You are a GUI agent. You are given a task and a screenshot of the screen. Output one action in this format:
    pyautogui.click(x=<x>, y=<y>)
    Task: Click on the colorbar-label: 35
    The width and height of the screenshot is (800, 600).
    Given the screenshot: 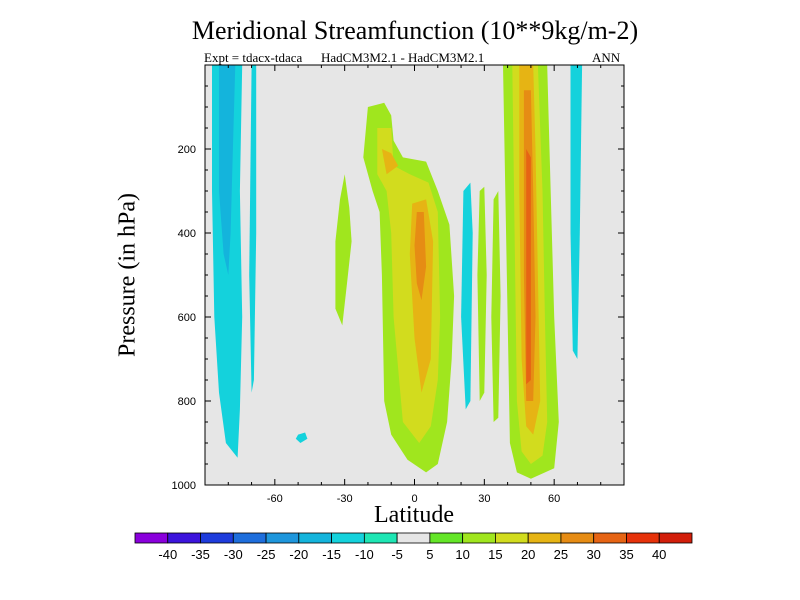 What is the action you would take?
    pyautogui.click(x=626, y=554)
    